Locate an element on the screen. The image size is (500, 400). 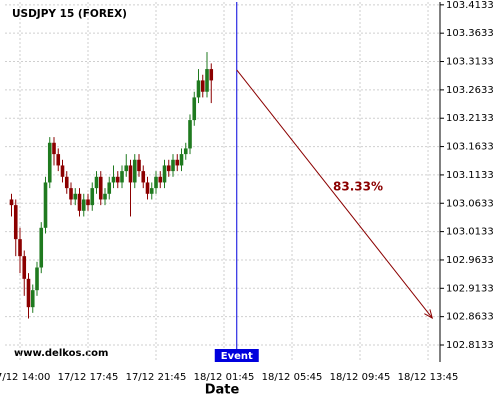
y-tick-label: 103.0633 is located at coordinates (470, 203).